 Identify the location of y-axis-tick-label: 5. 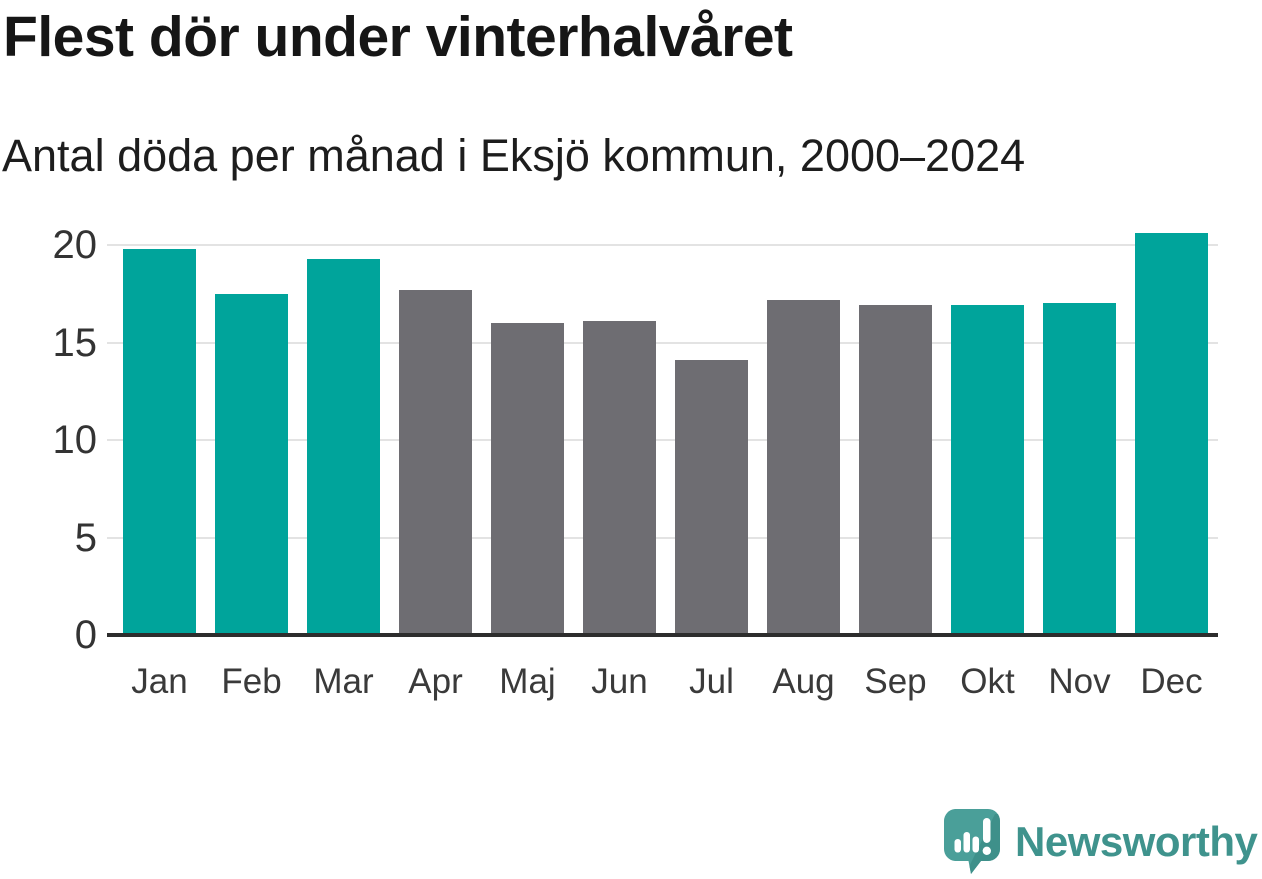
(85, 538).